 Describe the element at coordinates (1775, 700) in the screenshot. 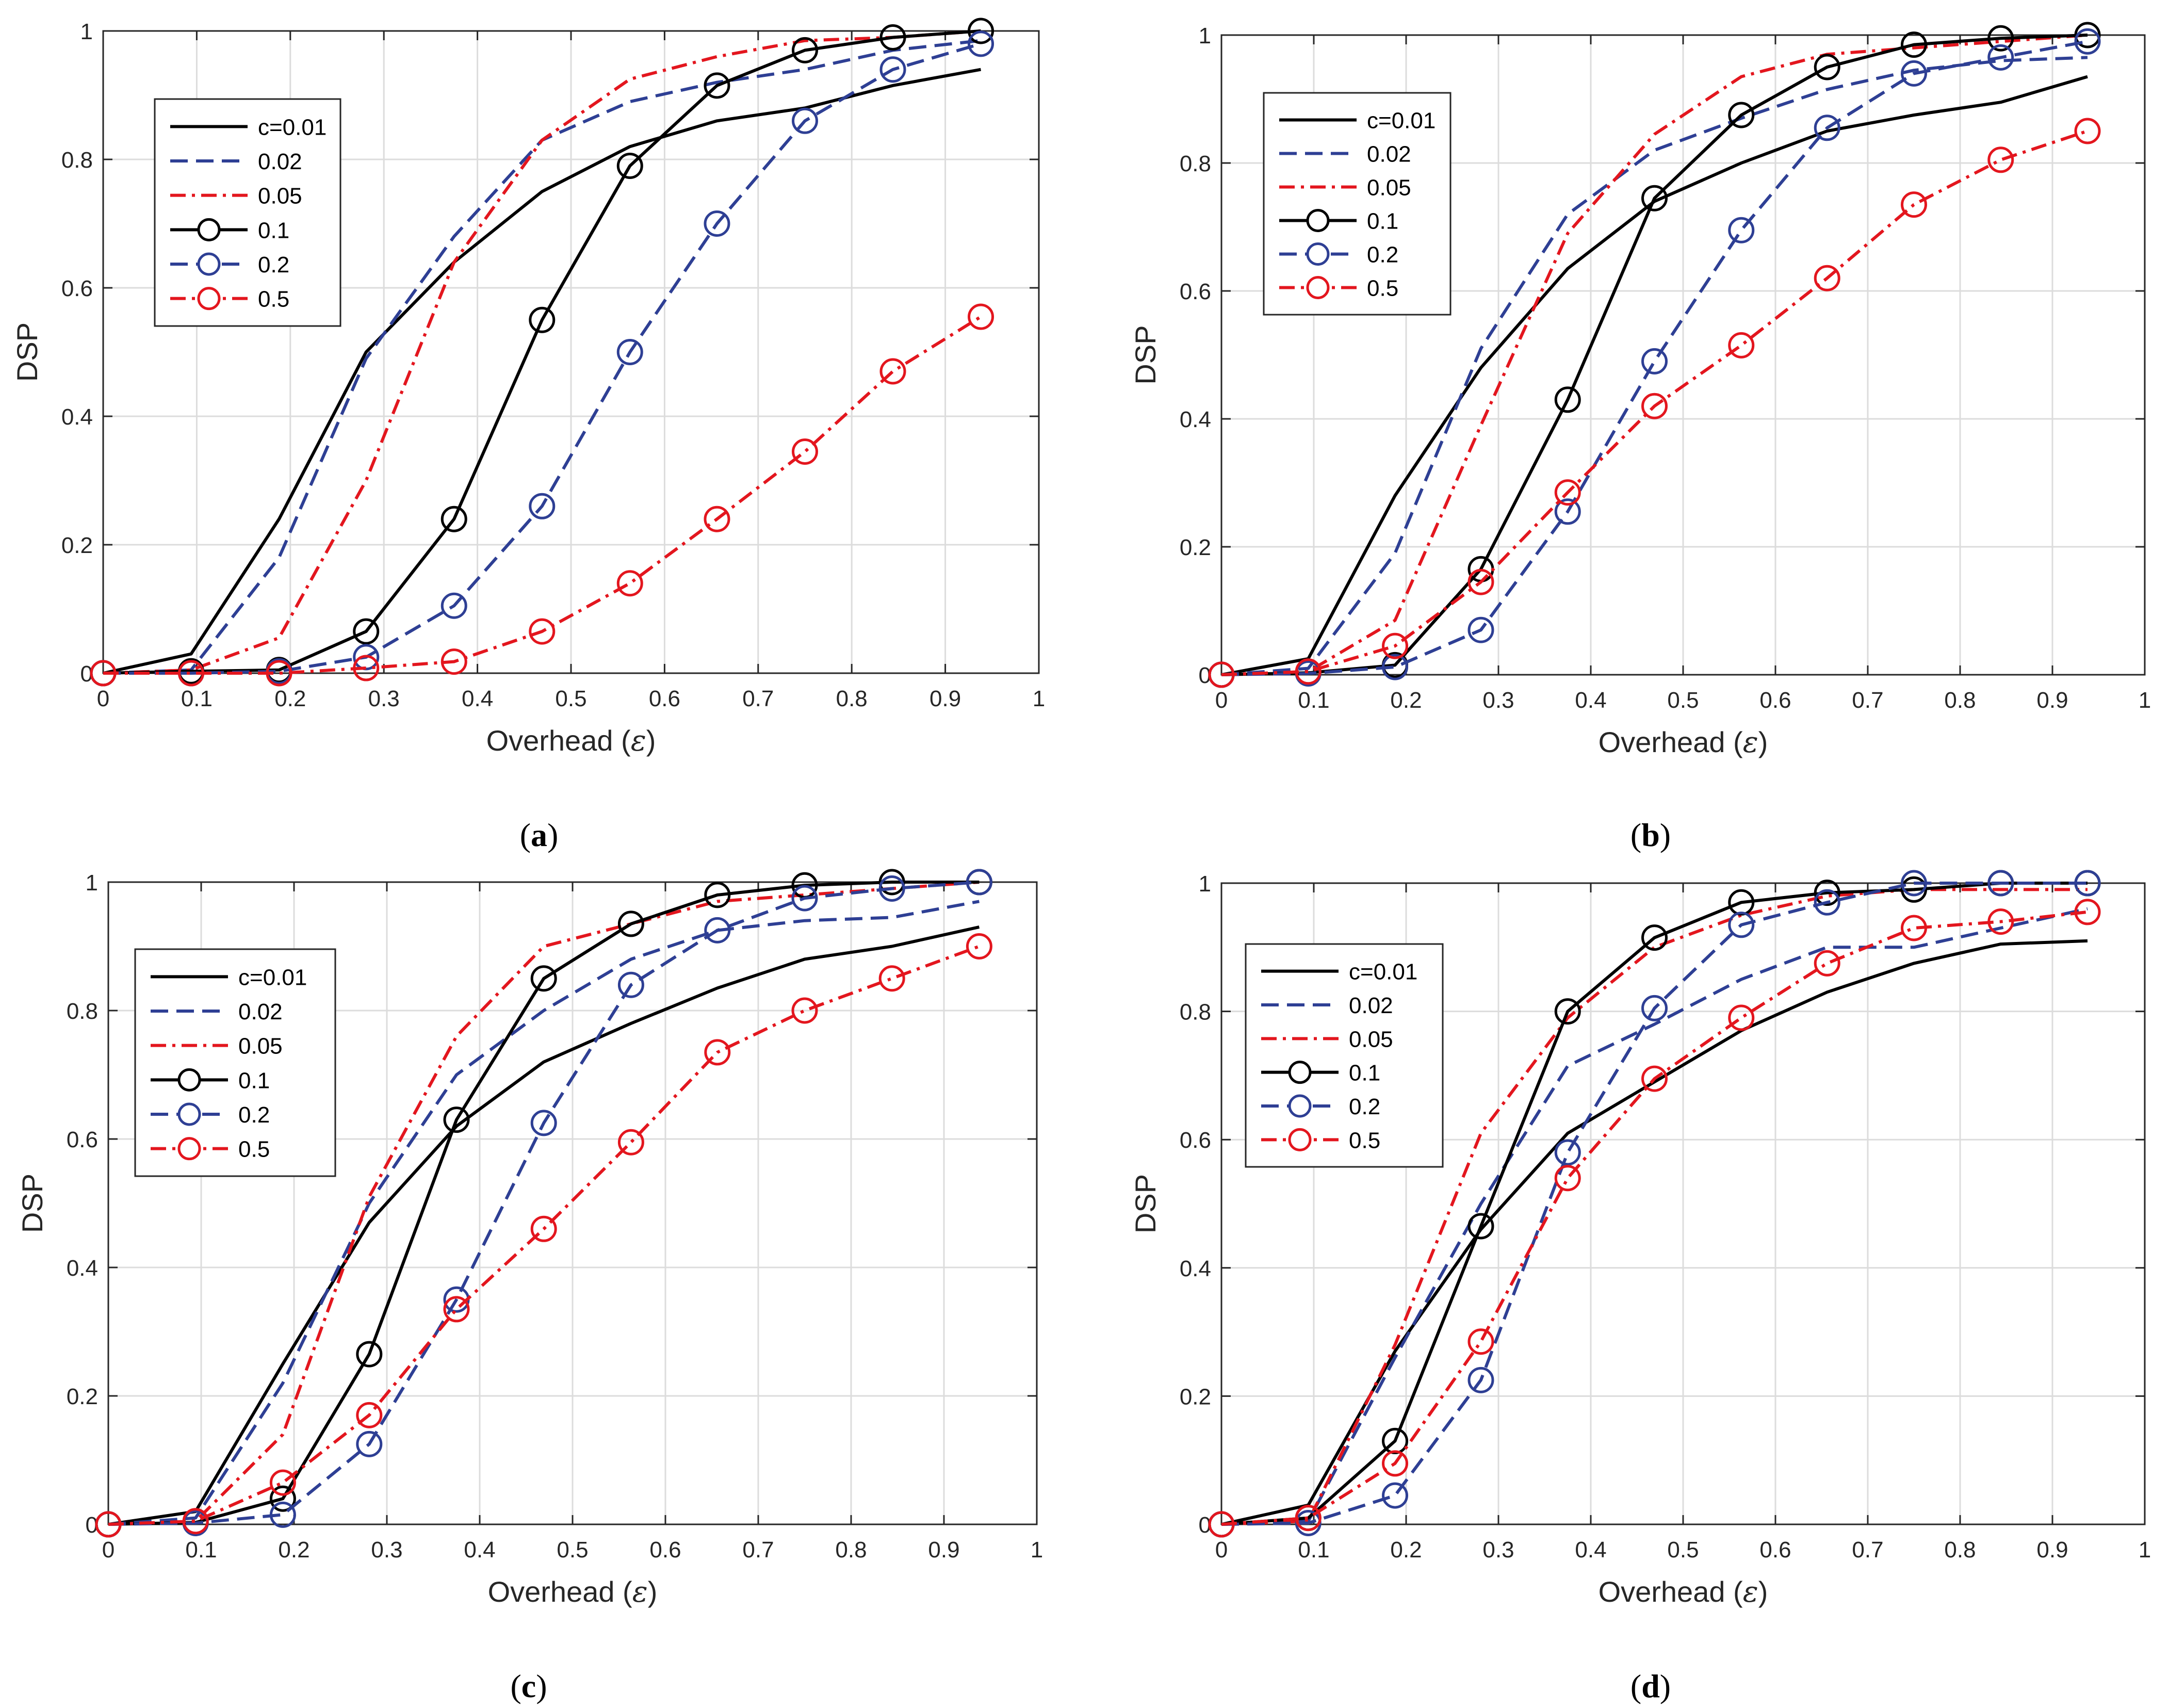

I see `x-tick-label: 0.6` at that location.